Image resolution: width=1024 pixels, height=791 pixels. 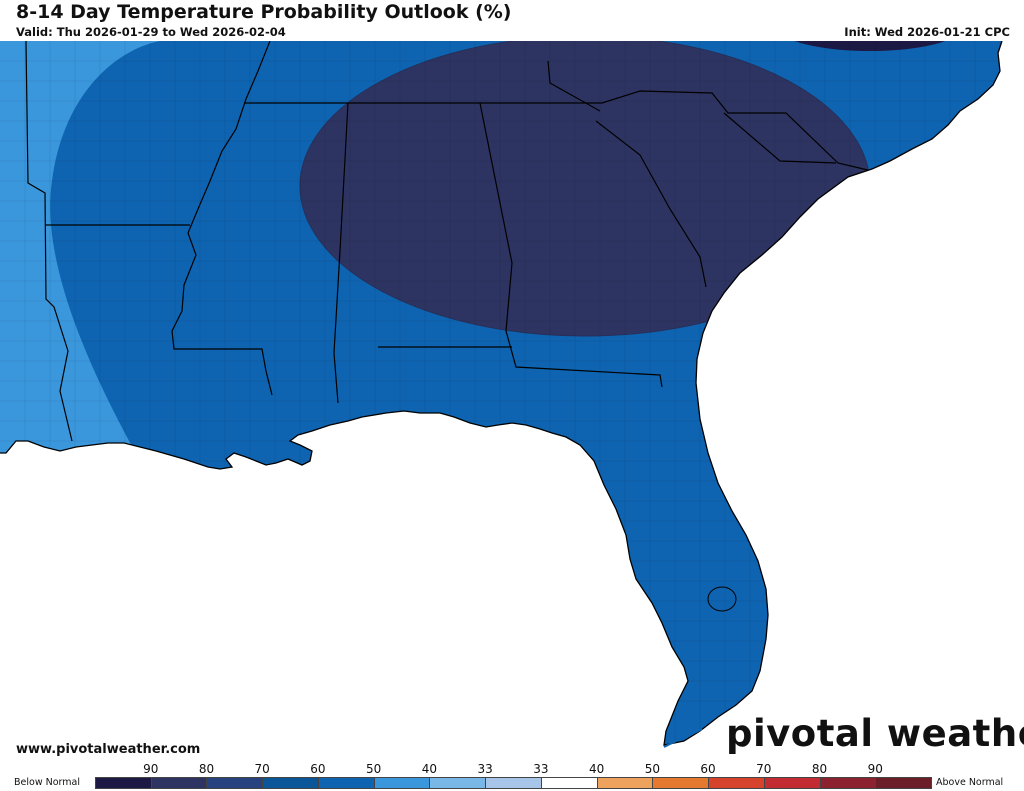 I want to click on website-url: www.pivotalweather.com, so click(x=108, y=749).